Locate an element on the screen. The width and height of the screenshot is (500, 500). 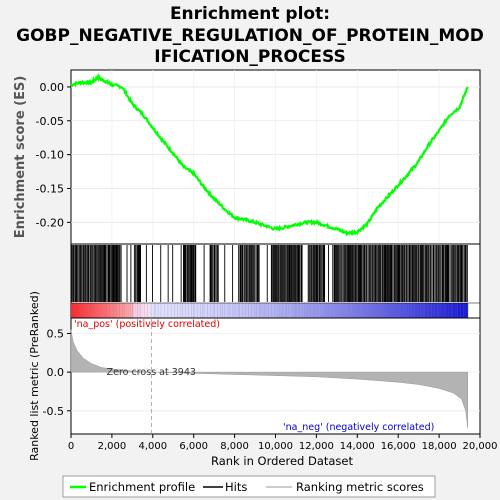
legend-label-enrichment-profile: Enrichment profile is located at coordinates (142, 487).